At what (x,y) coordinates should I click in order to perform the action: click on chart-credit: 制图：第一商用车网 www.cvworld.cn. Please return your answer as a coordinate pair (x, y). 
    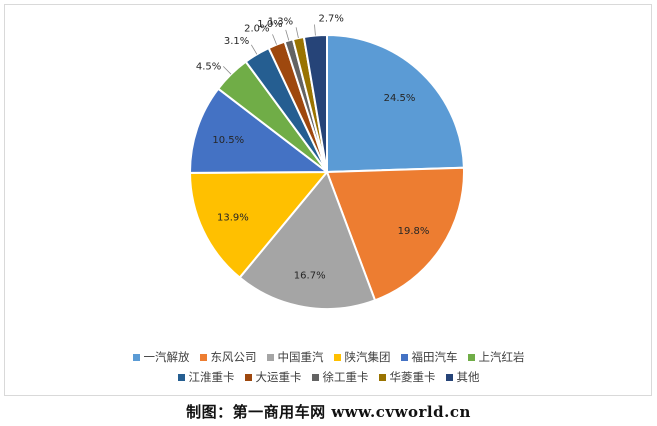
    Looking at the image, I should click on (328, 412).